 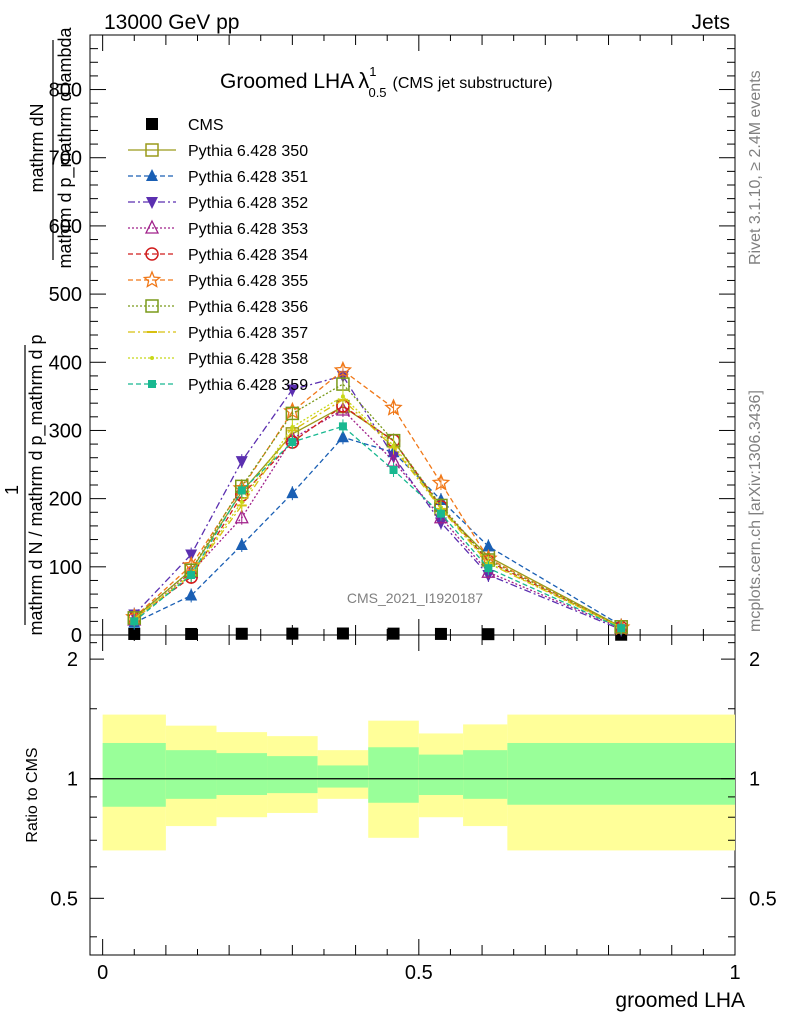 What do you see at coordinates (386, 82) in the screenshot?
I see `chart-title: Groomed LHA λ1 0.5 (CMS jet substructure)` at bounding box center [386, 82].